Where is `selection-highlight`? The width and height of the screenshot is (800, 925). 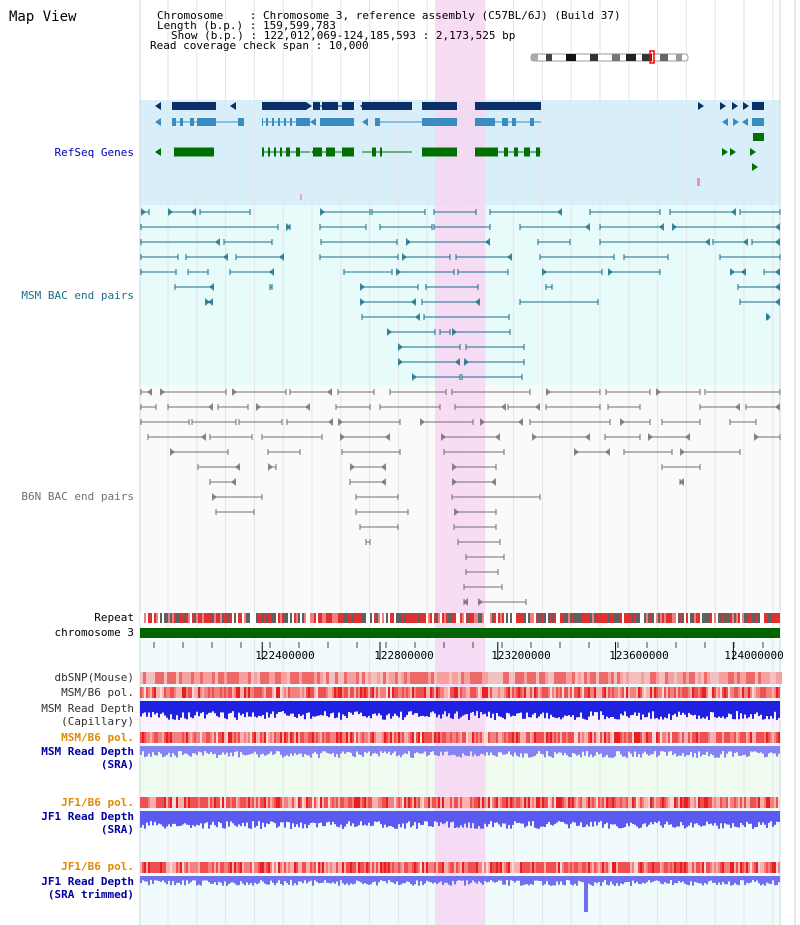
selection-highlight is located at coordinates (460, 462).